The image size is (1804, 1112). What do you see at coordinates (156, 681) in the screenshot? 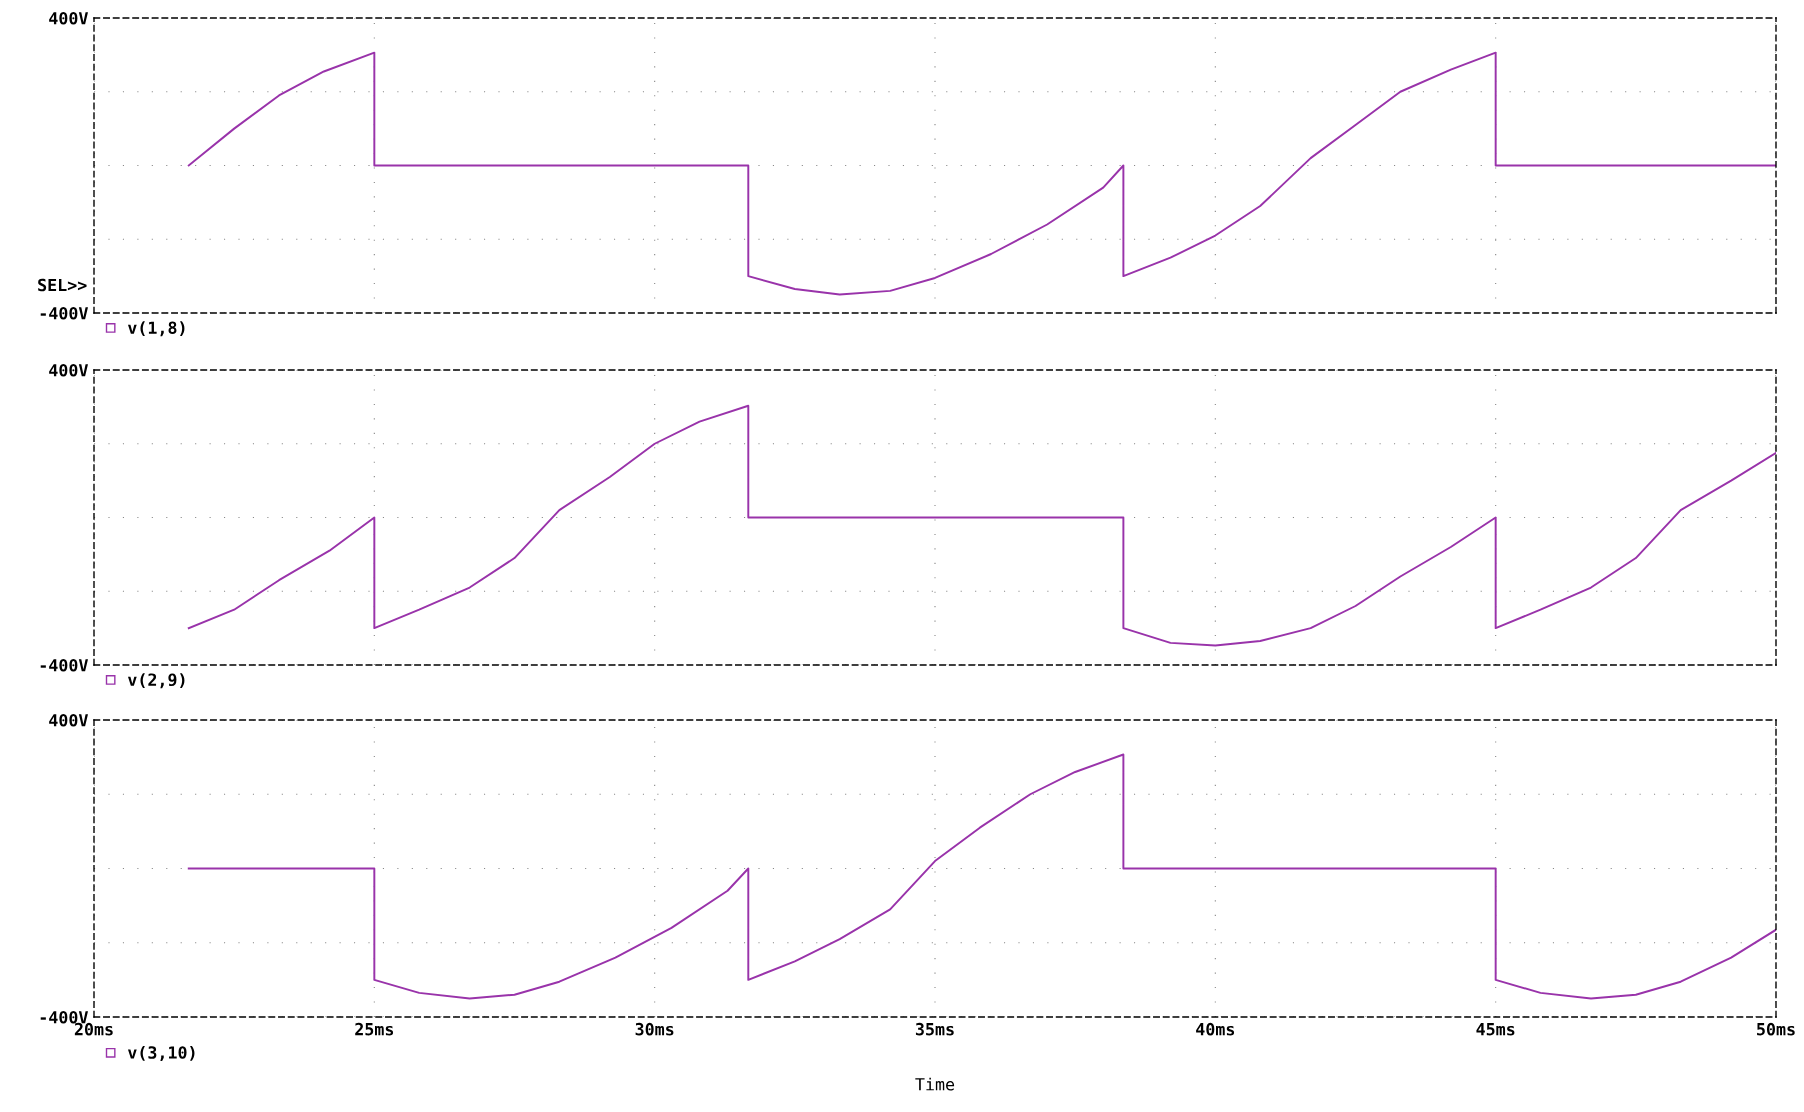
I see `legend-label: v(2,9)` at bounding box center [156, 681].